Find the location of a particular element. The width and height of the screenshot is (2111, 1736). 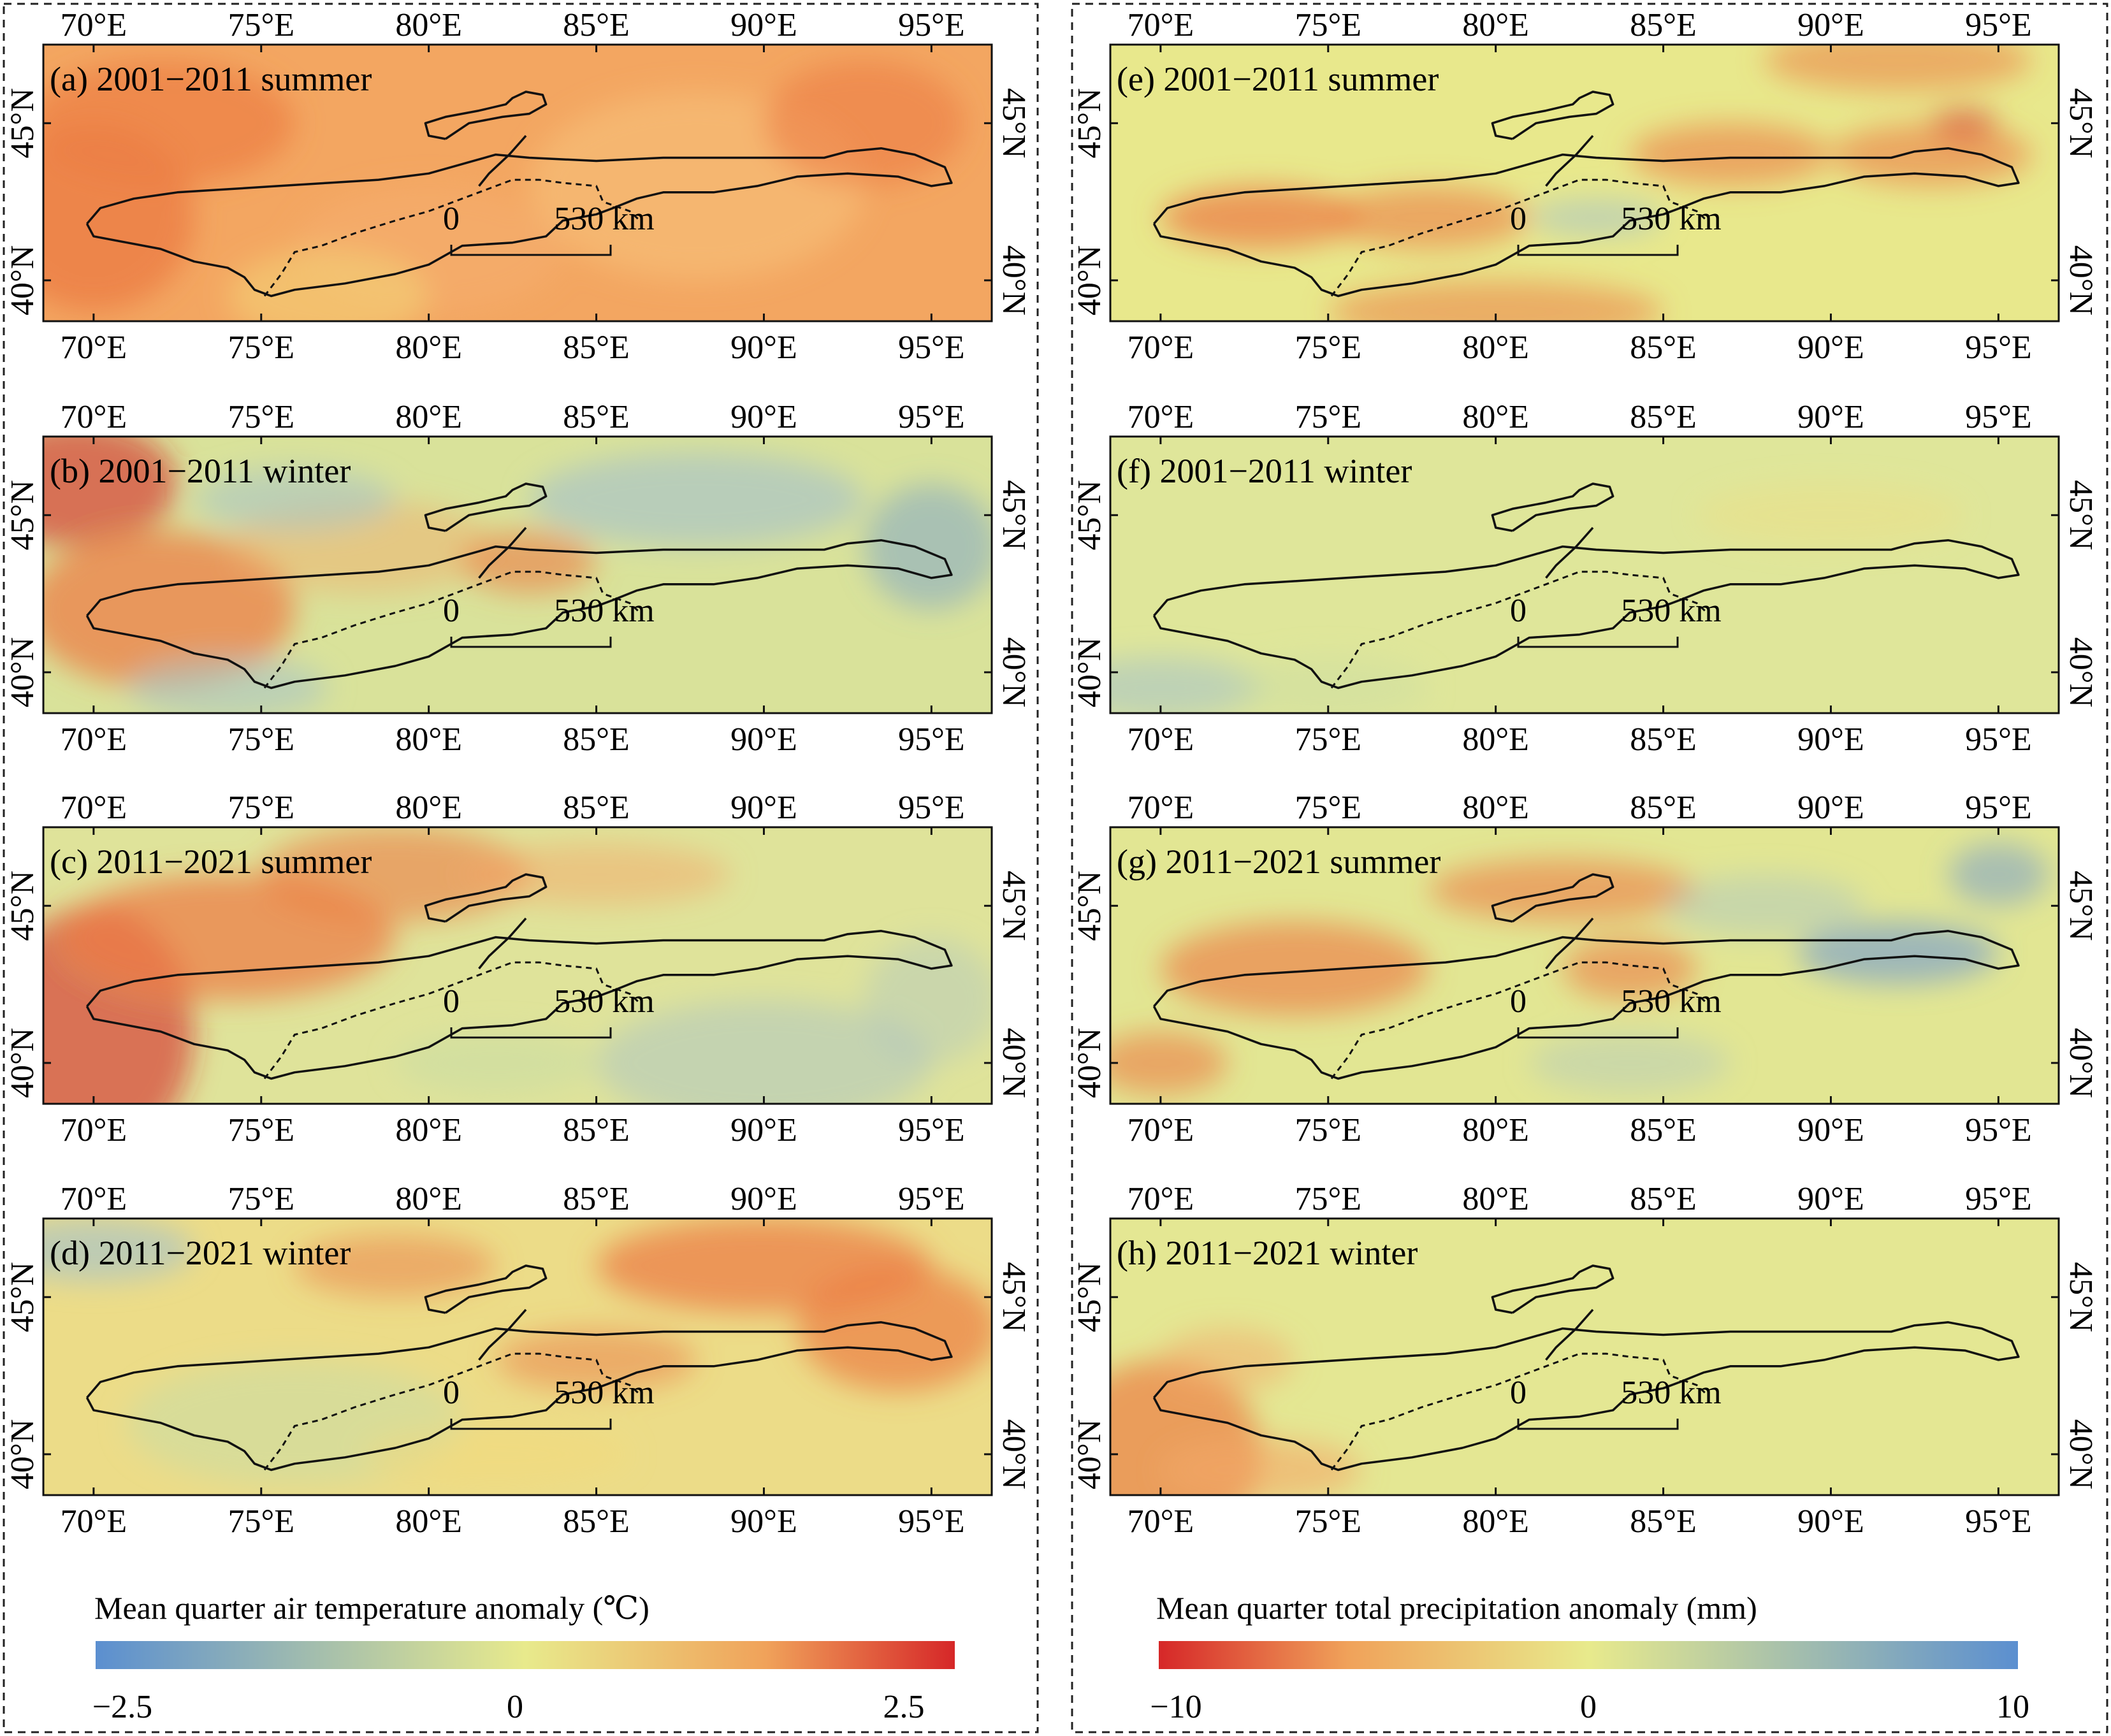

panel-f-lon-tick-top: 70°E is located at coordinates (1161, 417).